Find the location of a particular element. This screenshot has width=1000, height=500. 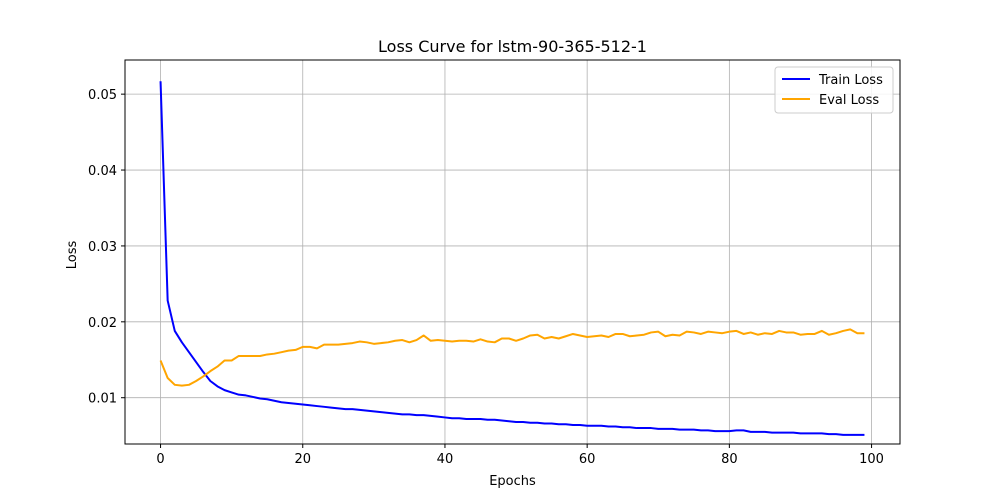

x-tick-label: 80 is located at coordinates (729, 459).